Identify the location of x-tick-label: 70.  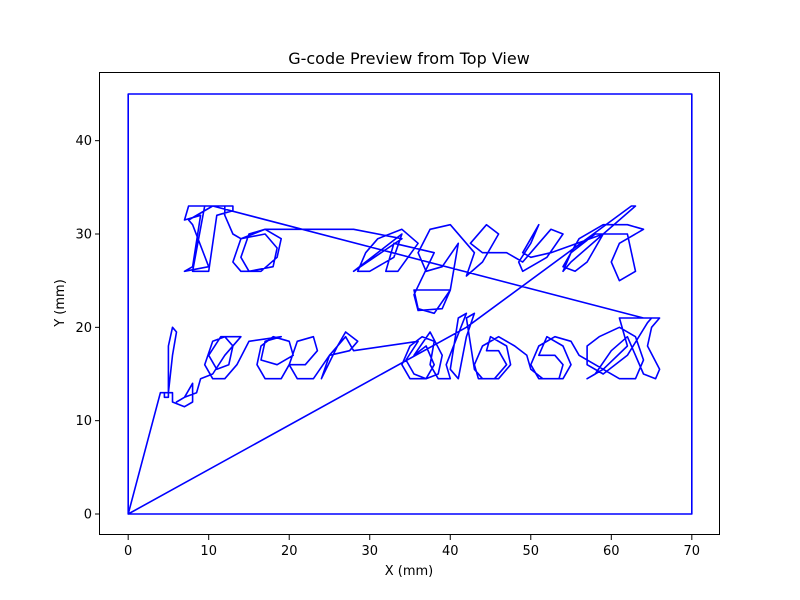
(692, 551).